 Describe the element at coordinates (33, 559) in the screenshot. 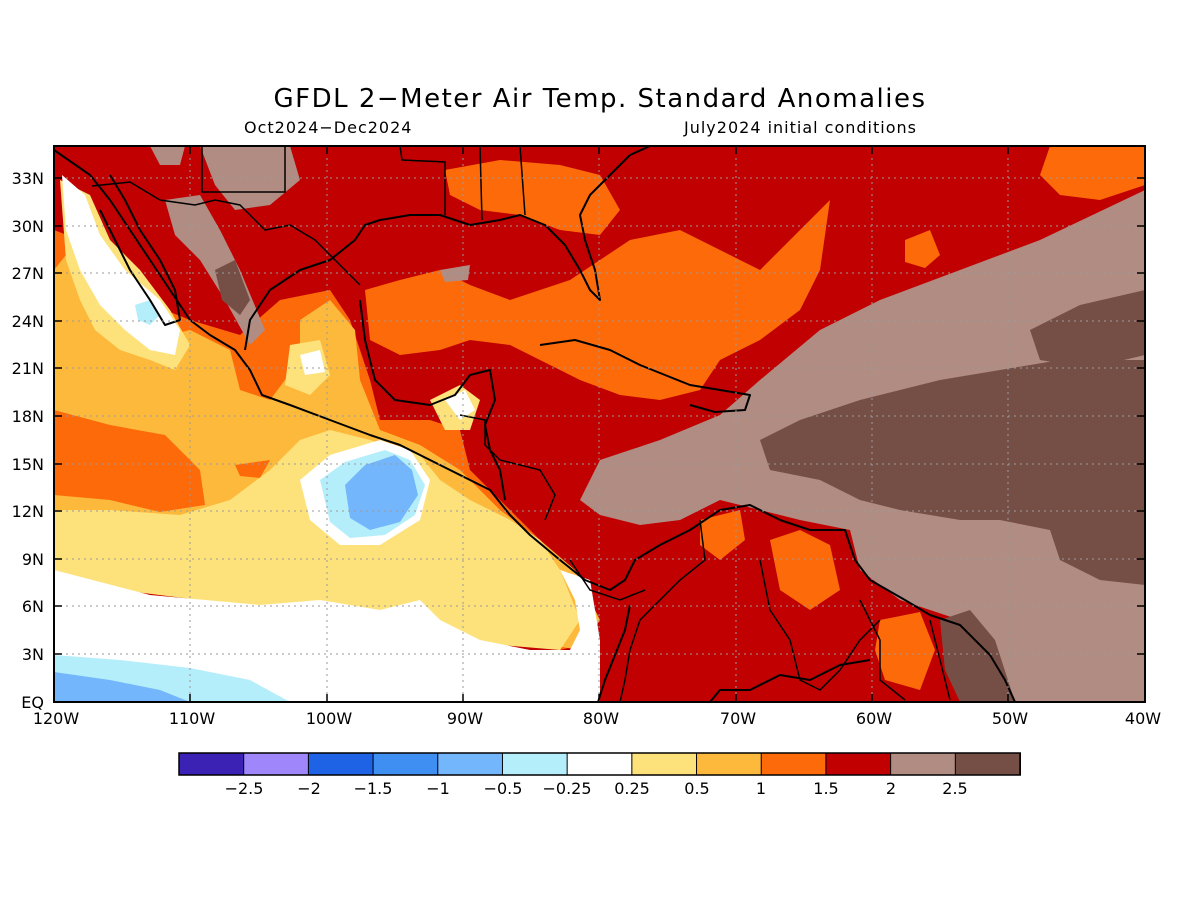

I see `y-tick-label: 9N` at that location.